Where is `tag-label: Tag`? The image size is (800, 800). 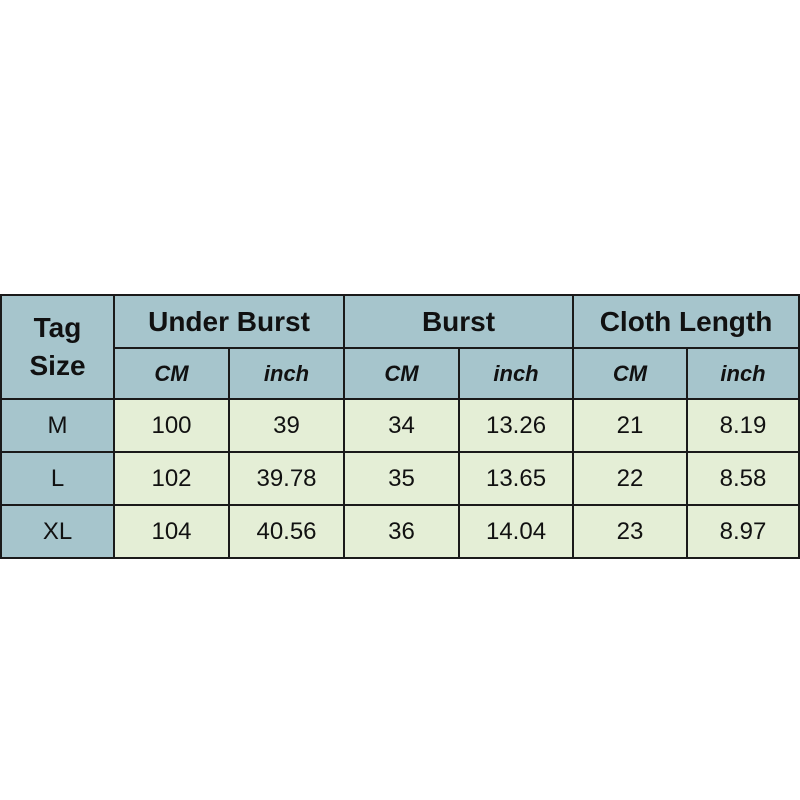 tag-label: Tag is located at coordinates (57, 327).